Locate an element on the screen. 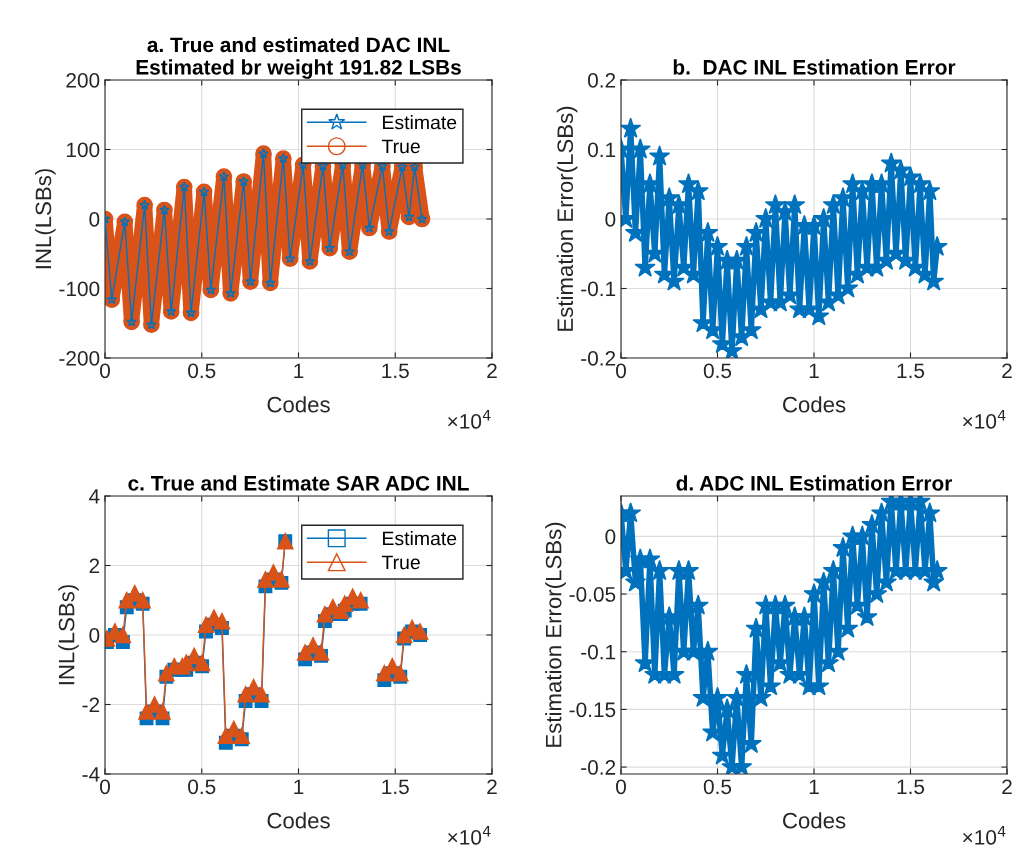  chart-title: b. DAC INL Estimation Error is located at coordinates (814, 67).